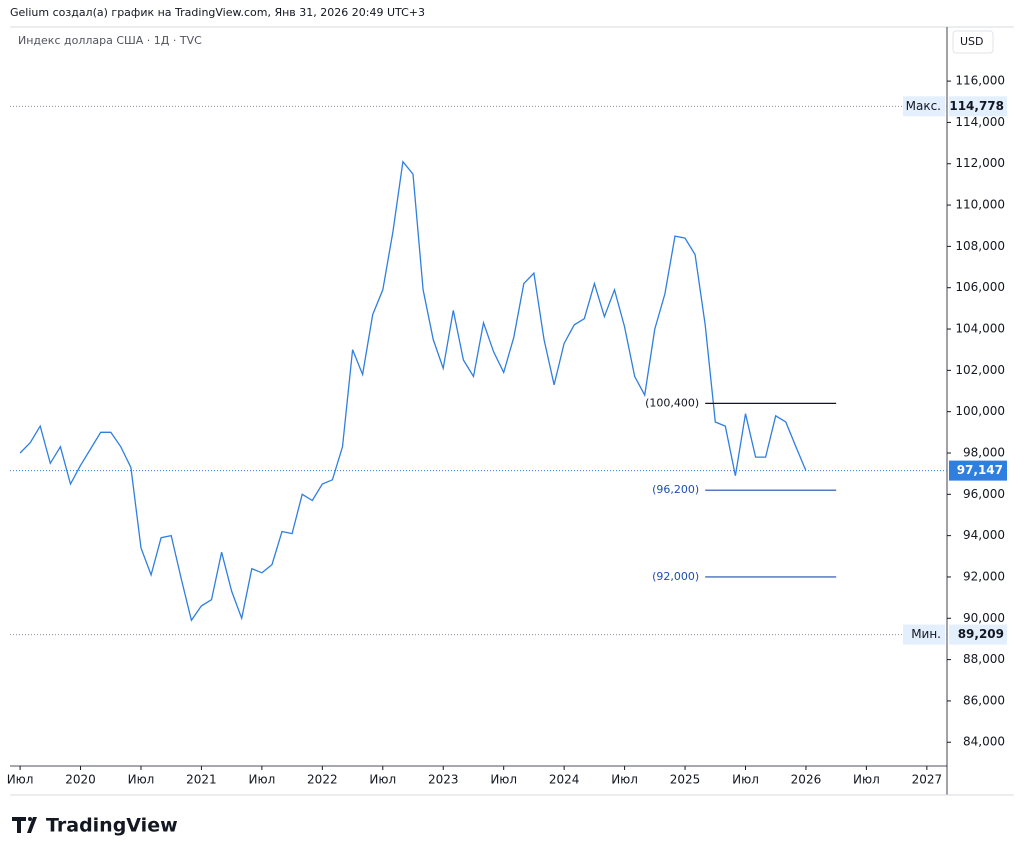 This screenshot has width=1024, height=853. Describe the element at coordinates (980, 246) in the screenshot. I see `y-tick-label: 108,000` at that location.